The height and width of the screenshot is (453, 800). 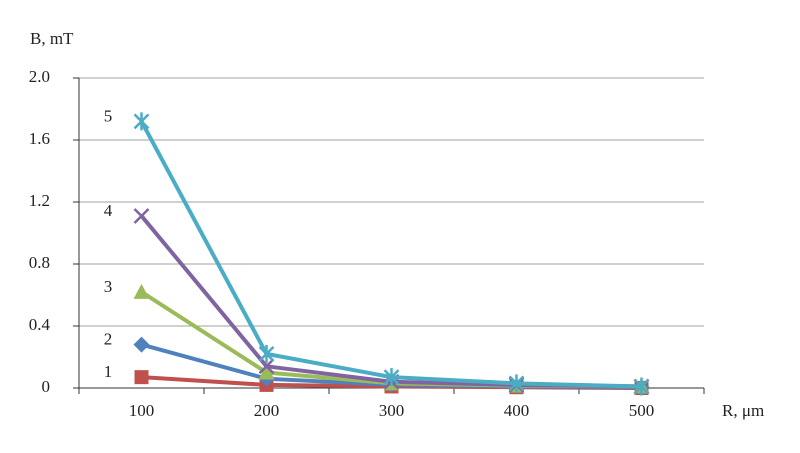 I want to click on series-label: 1, so click(x=108, y=371).